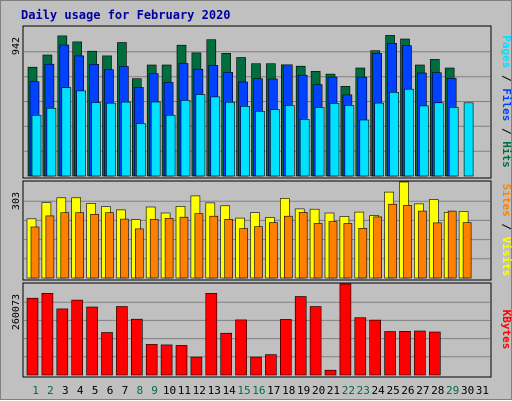 The image size is (512, 401). What do you see at coordinates (506, 230) in the screenshot?
I see `legend-visits-sites: Sites / Visits` at bounding box center [506, 230].